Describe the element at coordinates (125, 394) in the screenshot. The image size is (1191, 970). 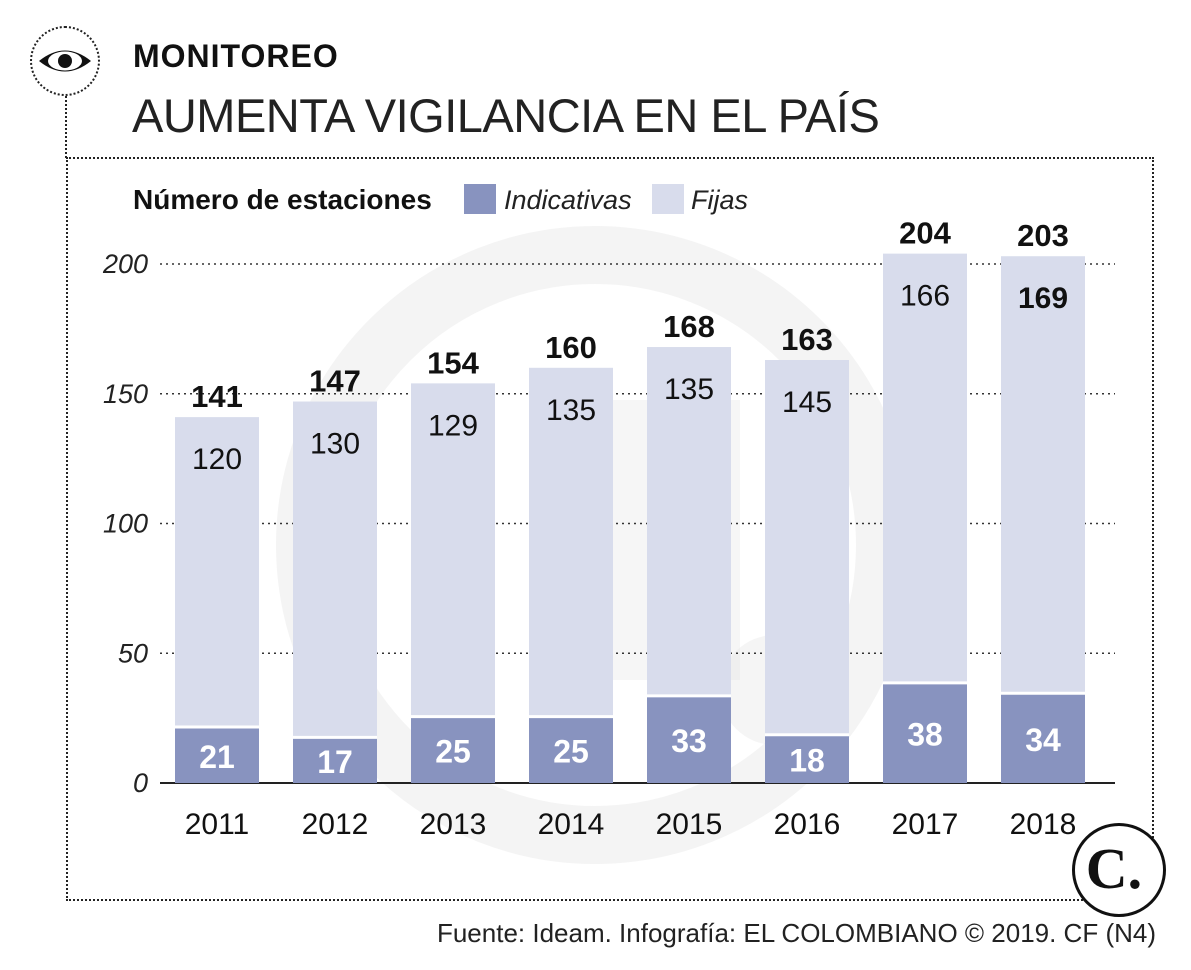
I see `y-tick-label: 150` at that location.